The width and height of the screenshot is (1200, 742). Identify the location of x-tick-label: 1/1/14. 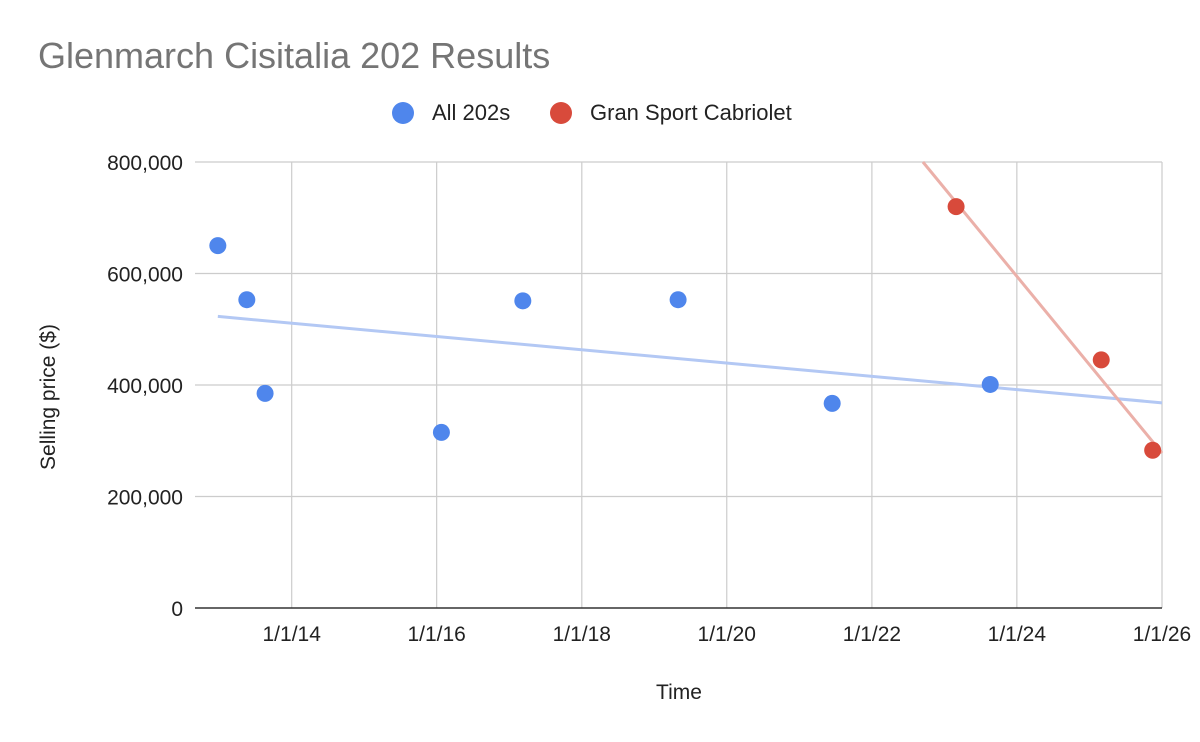
(292, 634).